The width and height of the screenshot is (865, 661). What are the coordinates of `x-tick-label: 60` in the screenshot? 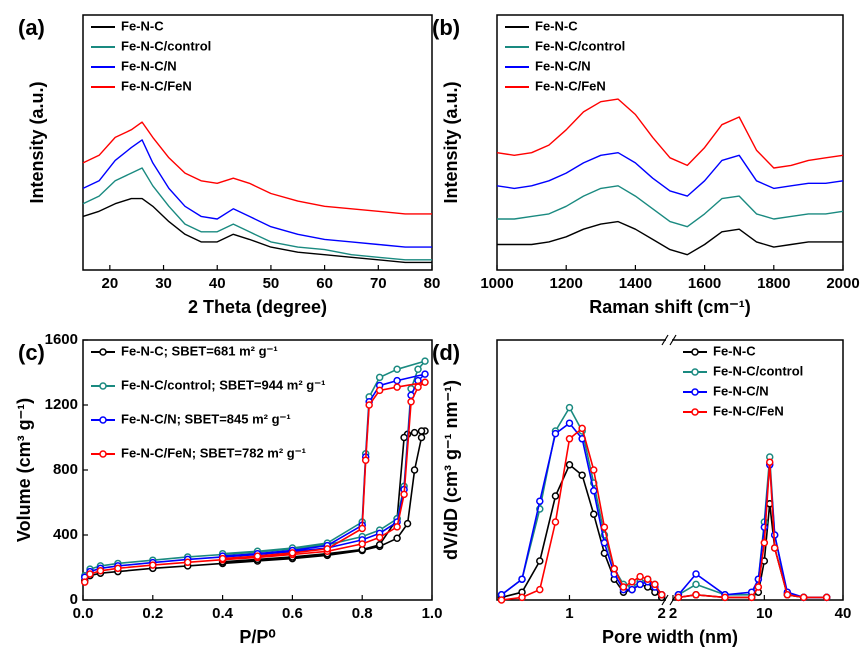 It's located at (324, 283).